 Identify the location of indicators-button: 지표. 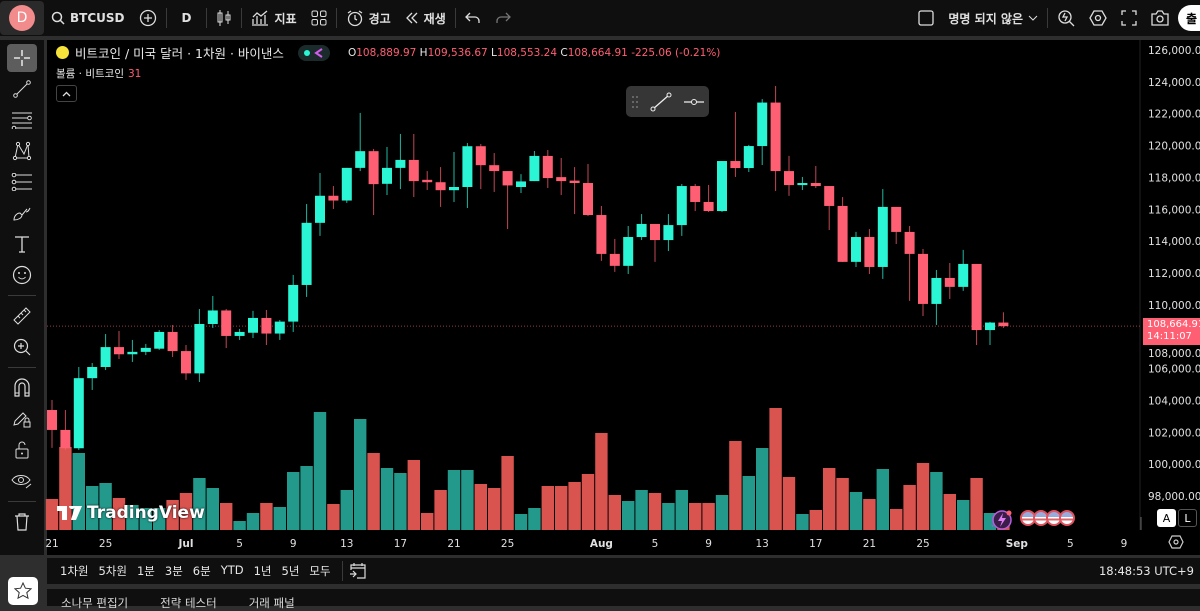
(273, 18).